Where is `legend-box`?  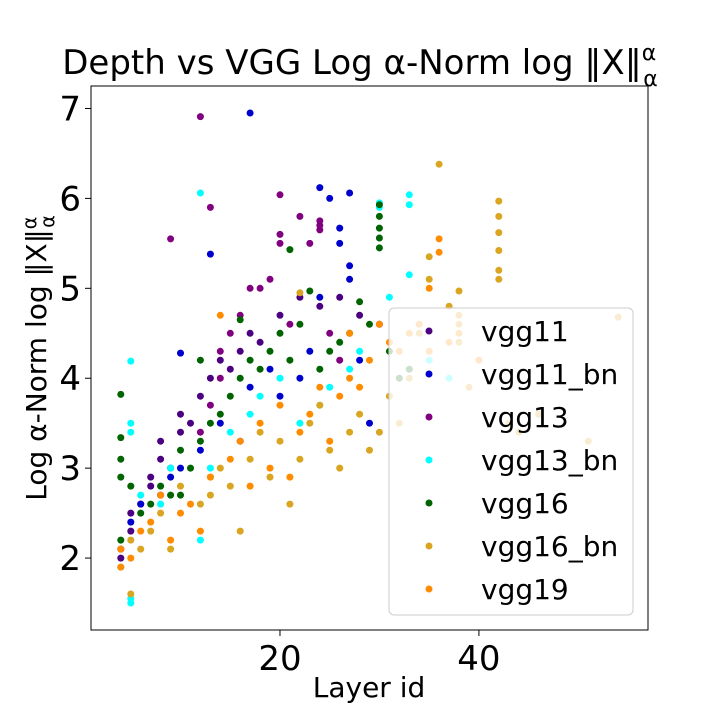
legend-box is located at coordinates (511, 461).